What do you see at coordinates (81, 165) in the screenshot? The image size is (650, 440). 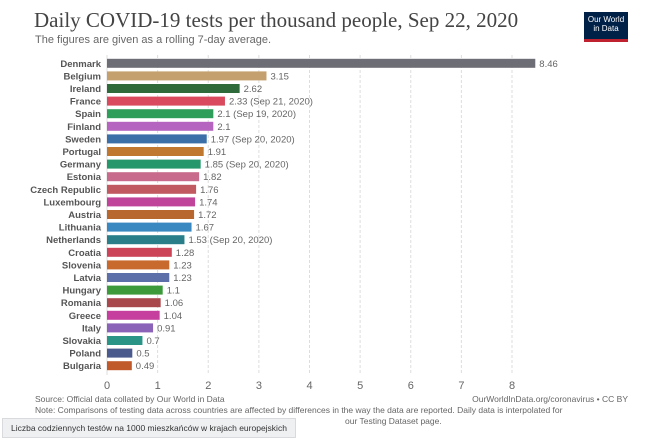 I see `category-label: Germany` at bounding box center [81, 165].